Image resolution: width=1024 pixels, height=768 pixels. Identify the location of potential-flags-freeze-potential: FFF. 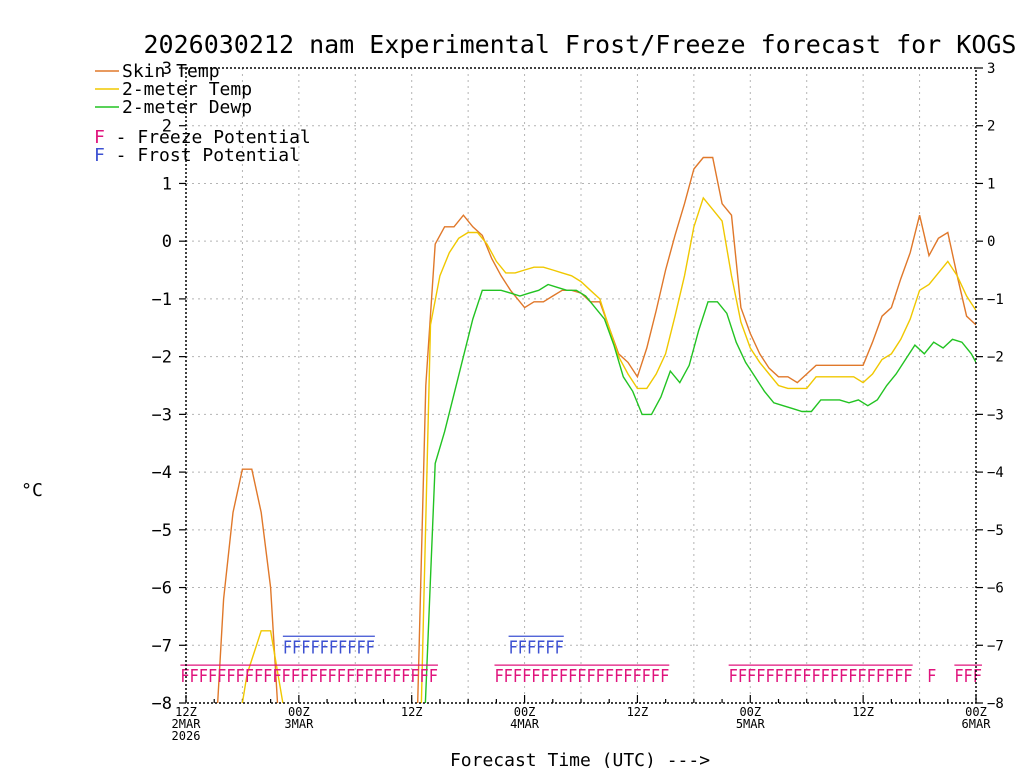
(968, 676).